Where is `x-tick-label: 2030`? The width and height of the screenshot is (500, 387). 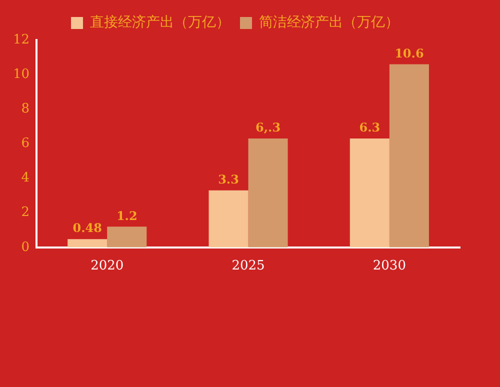 x-tick-label: 2030 is located at coordinates (389, 266).